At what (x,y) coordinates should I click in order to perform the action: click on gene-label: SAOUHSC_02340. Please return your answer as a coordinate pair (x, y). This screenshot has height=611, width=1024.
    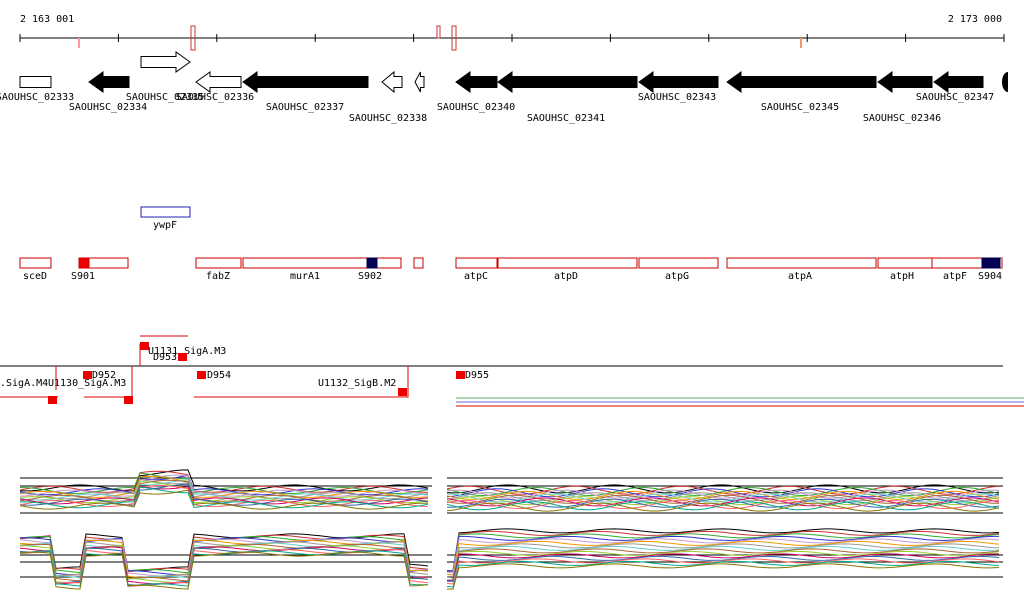
    Looking at the image, I should click on (476, 107).